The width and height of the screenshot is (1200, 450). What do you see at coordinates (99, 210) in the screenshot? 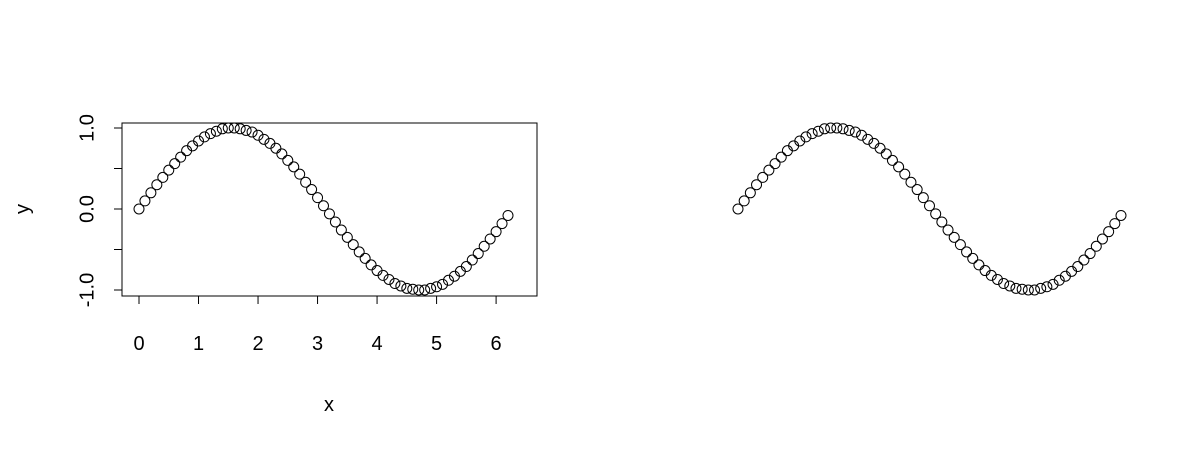
I see `y-axis: -1.0 0.0 1.0` at bounding box center [99, 210].